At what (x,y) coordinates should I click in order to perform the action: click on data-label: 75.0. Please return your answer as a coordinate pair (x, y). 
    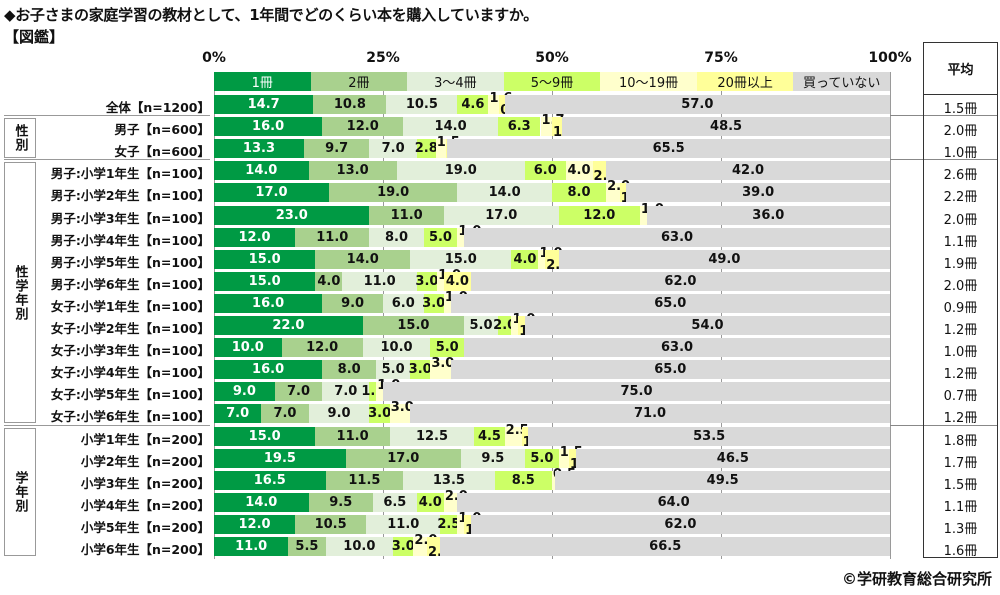
    Looking at the image, I should click on (636, 392).